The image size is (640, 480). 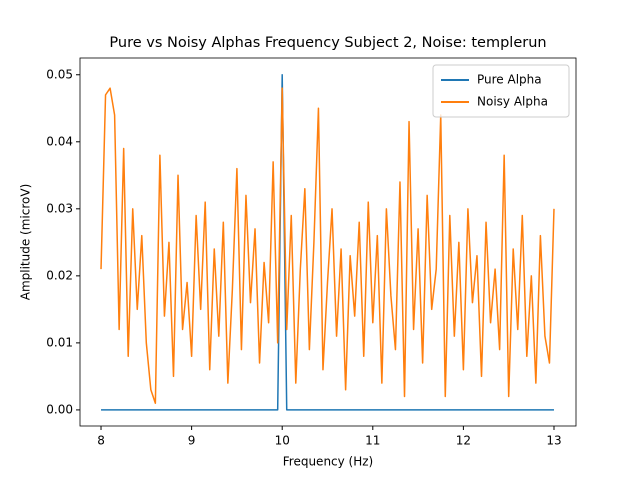 What do you see at coordinates (553, 441) in the screenshot?
I see `x-tick-label: 13` at bounding box center [553, 441].